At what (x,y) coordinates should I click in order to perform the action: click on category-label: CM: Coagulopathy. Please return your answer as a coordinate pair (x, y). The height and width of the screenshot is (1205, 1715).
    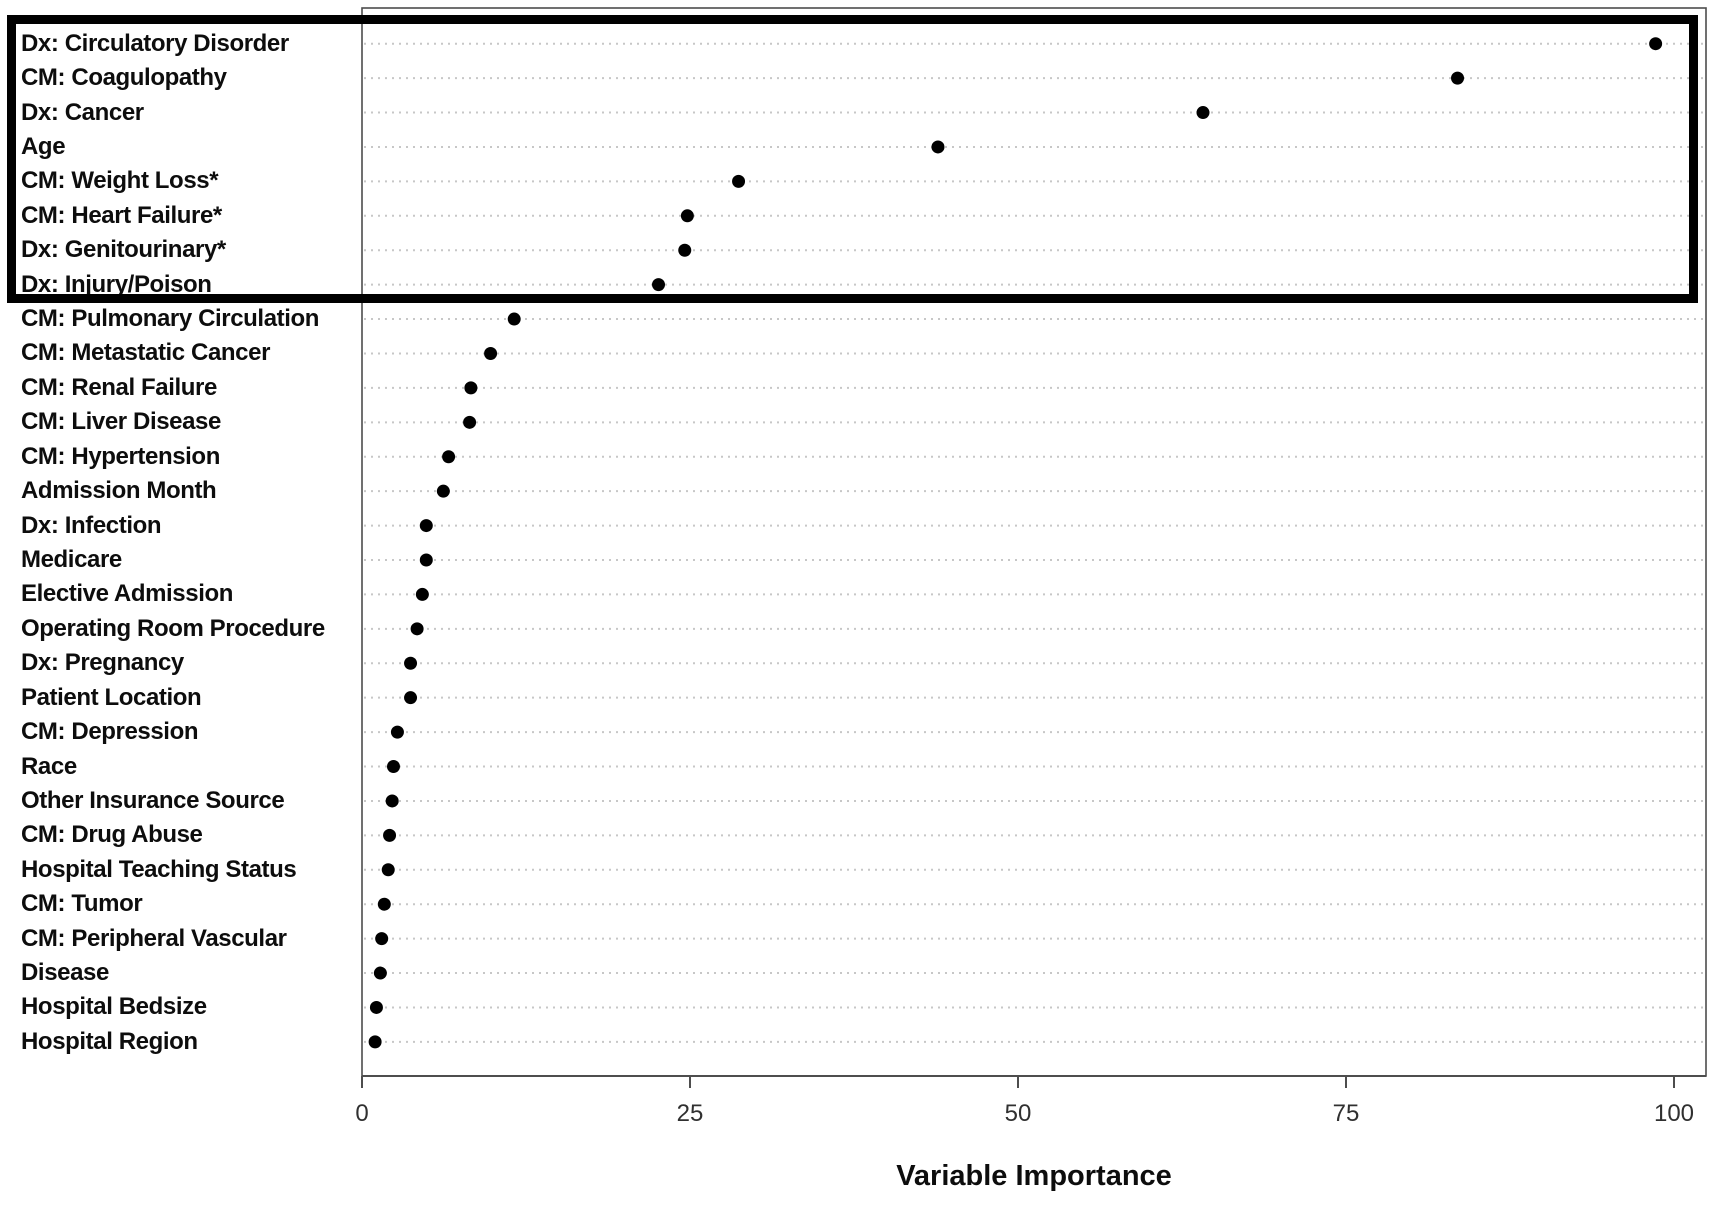
    Looking at the image, I should click on (124, 78).